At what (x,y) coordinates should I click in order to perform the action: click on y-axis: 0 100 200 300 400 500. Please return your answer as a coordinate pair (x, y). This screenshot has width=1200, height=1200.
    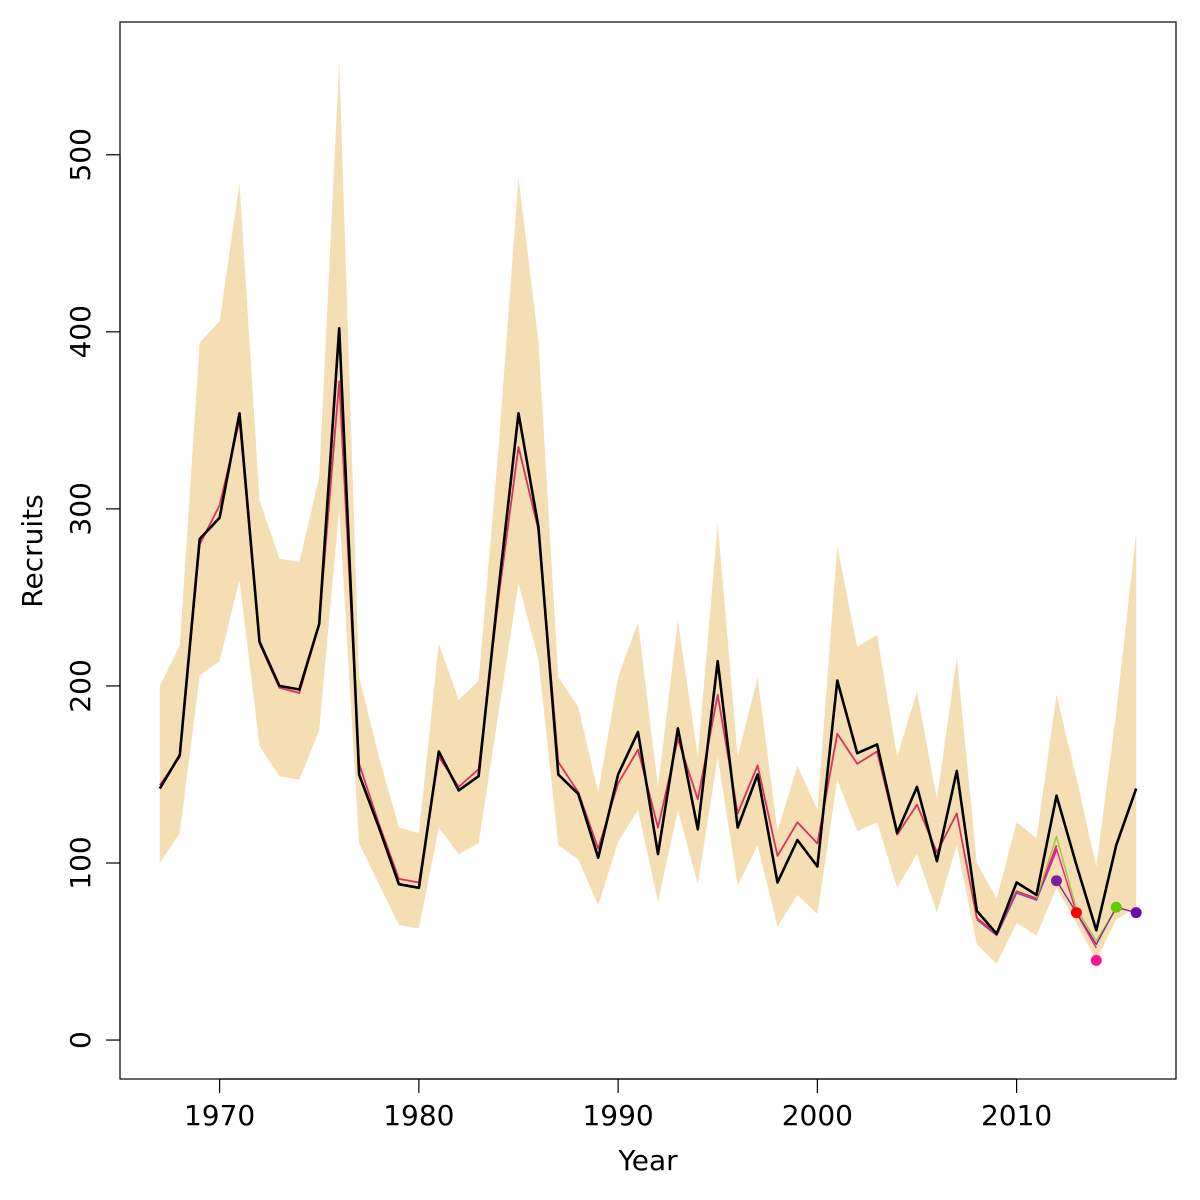
    Looking at the image, I should click on (92, 588).